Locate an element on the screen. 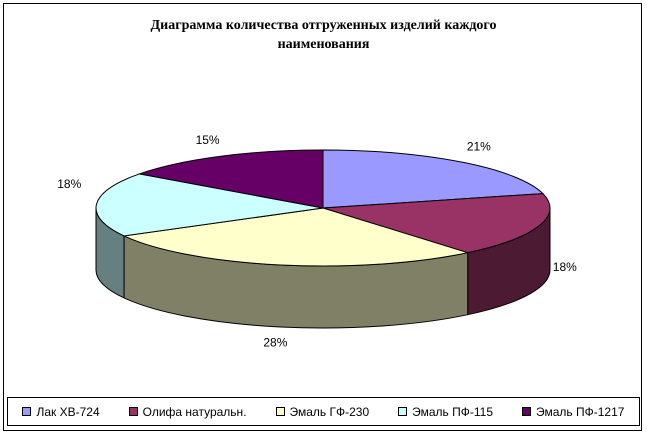 This screenshot has width=647, height=437. legend-item-4: Эмаль ПФ-1217 is located at coordinates (573, 412).